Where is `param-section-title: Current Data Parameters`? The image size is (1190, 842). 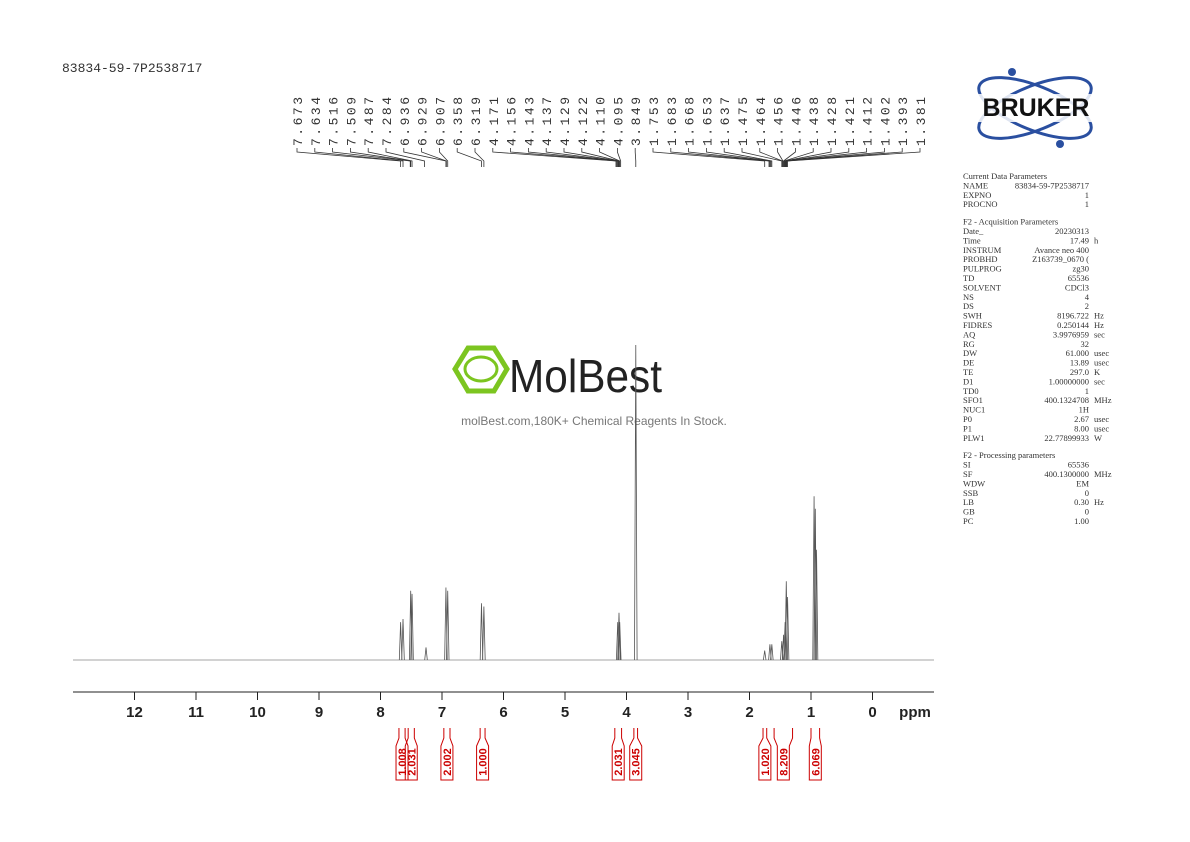 param-section-title: Current Data Parameters is located at coordinates (1005, 176).